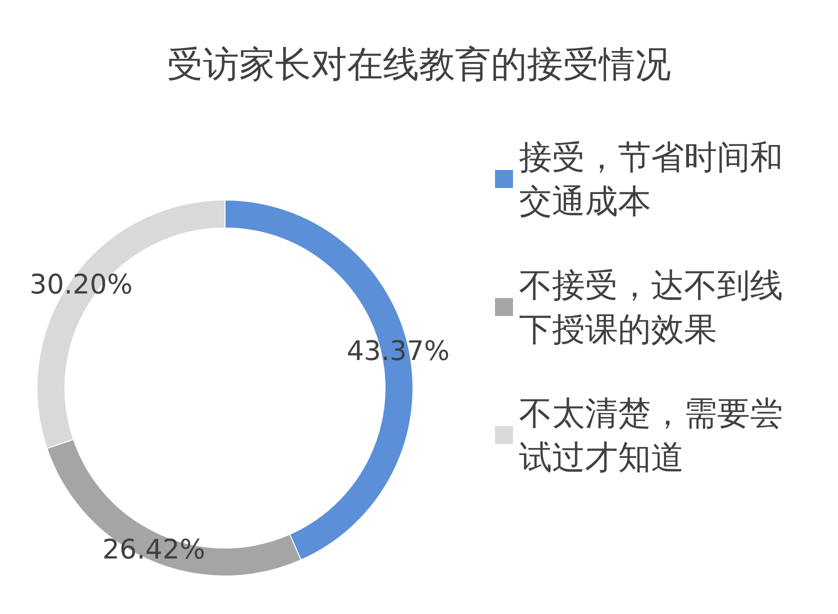 Image resolution: width=838 pixels, height=614 pixels. I want to click on legend-label: 不太清楚，需要尝试过才知道, so click(651, 435).